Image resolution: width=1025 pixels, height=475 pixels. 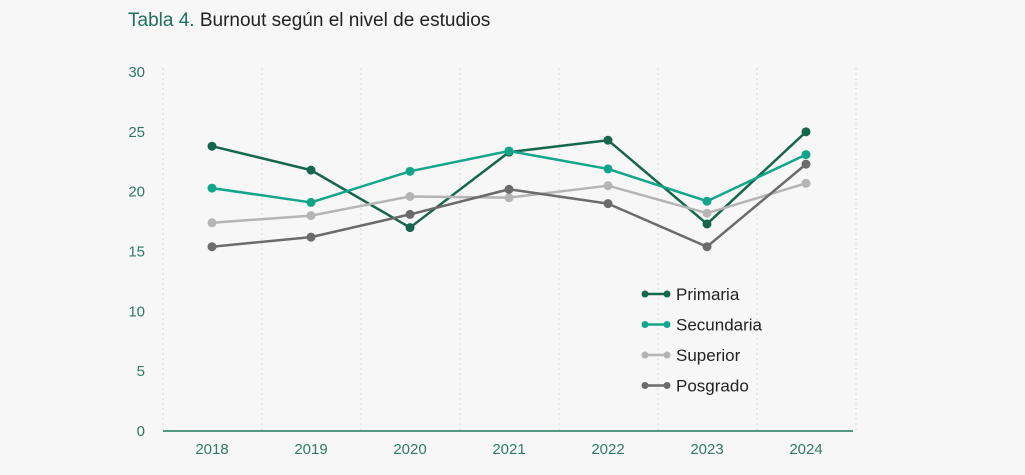 I want to click on x-tick-label: 2020, so click(x=409, y=449).